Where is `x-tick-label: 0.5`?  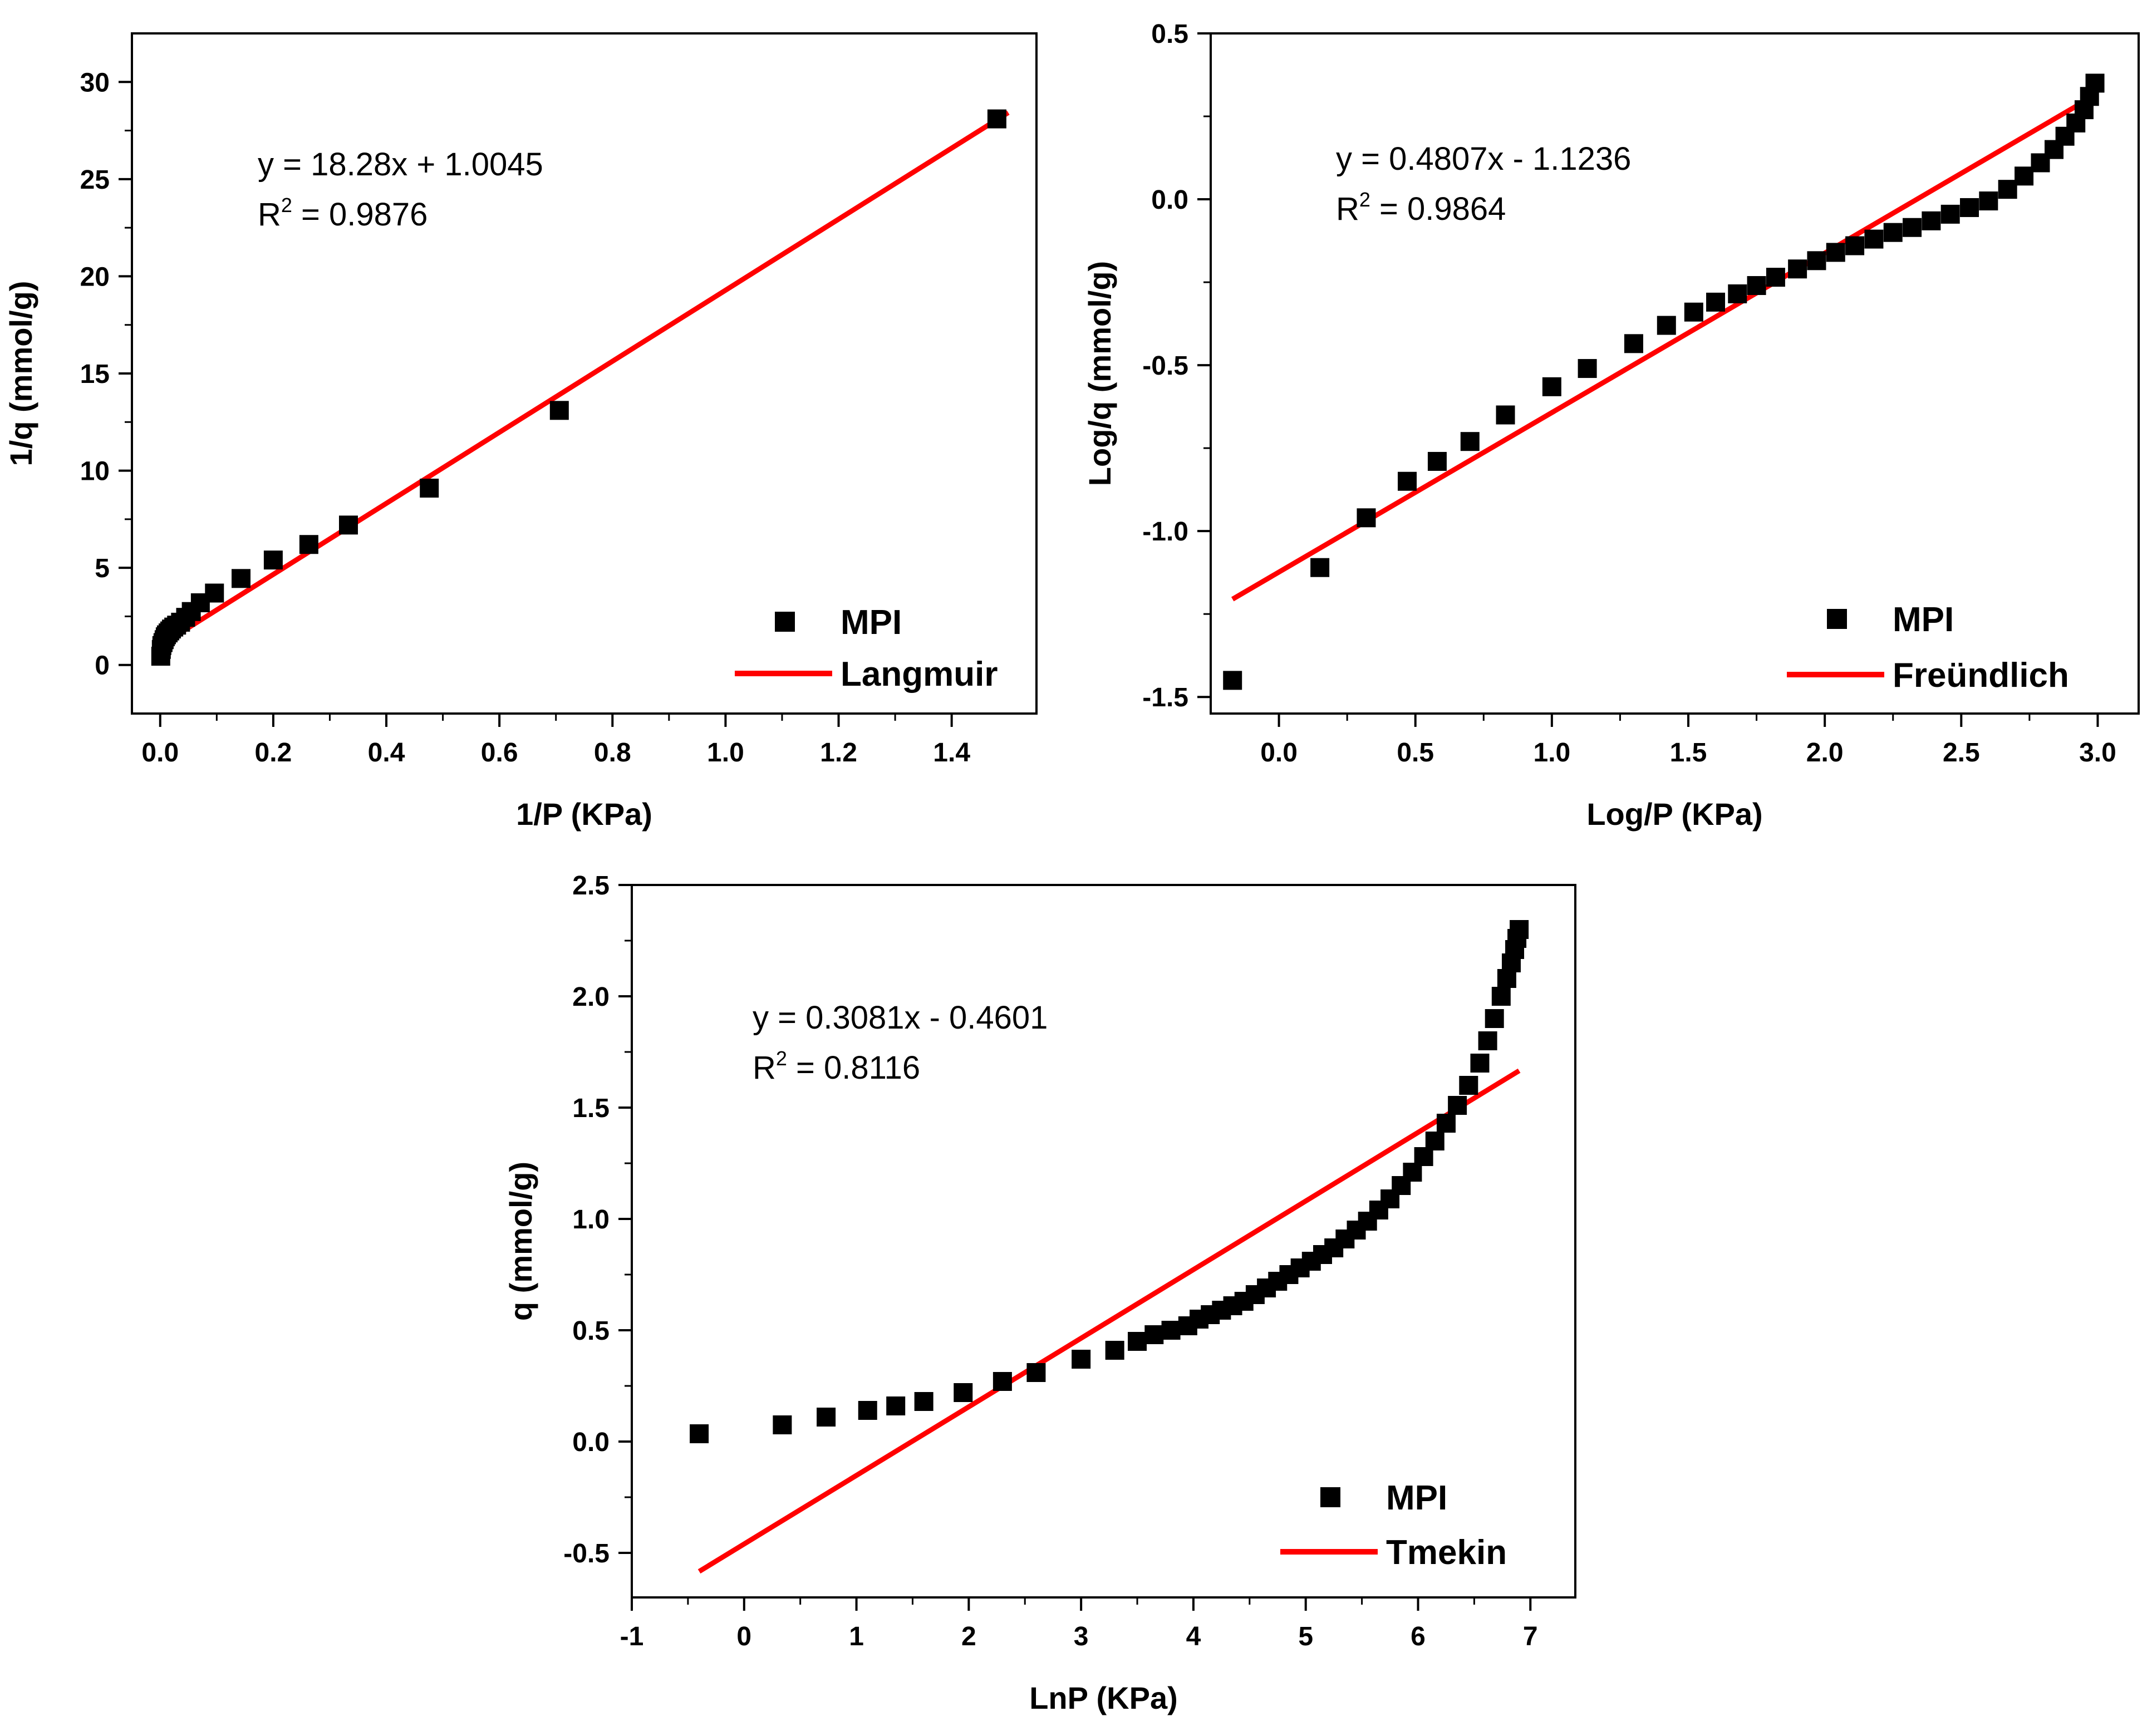 x-tick-label: 0.5 is located at coordinates (1415, 753).